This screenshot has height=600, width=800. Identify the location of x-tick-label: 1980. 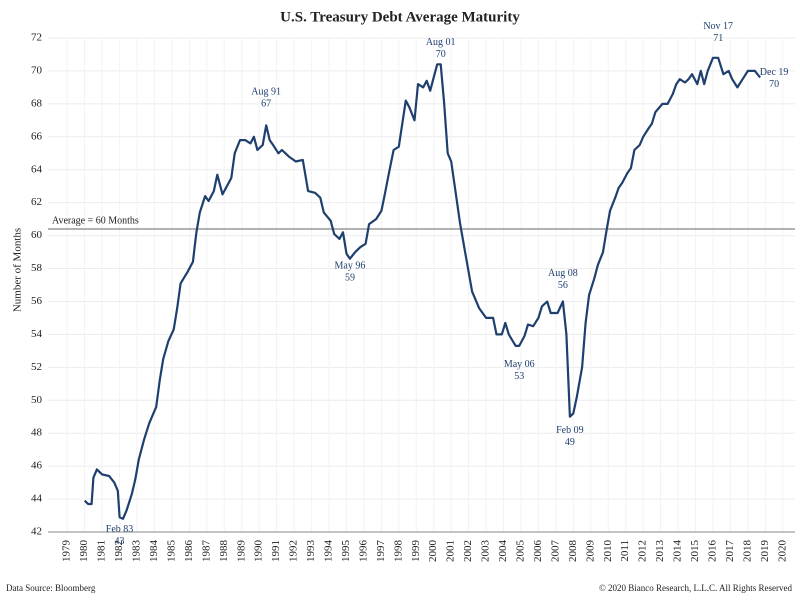
(84, 551).